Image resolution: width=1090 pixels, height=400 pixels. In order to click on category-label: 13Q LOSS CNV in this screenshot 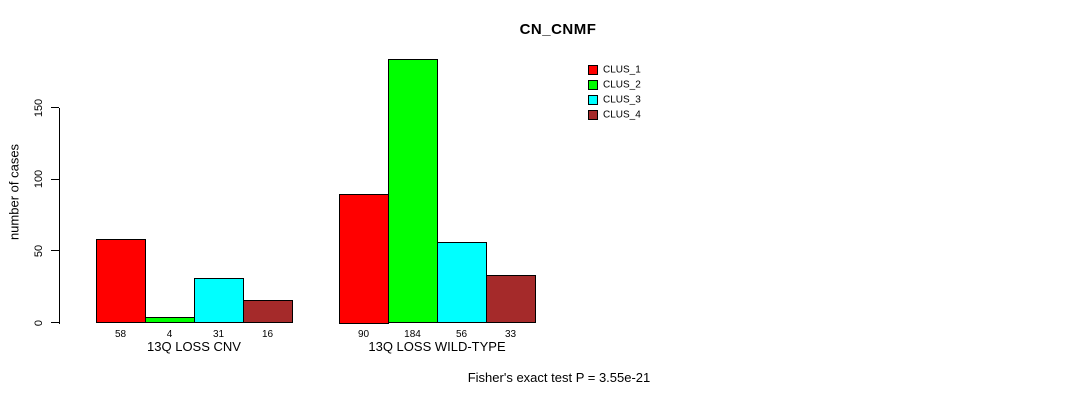, I will do `click(194, 346)`.